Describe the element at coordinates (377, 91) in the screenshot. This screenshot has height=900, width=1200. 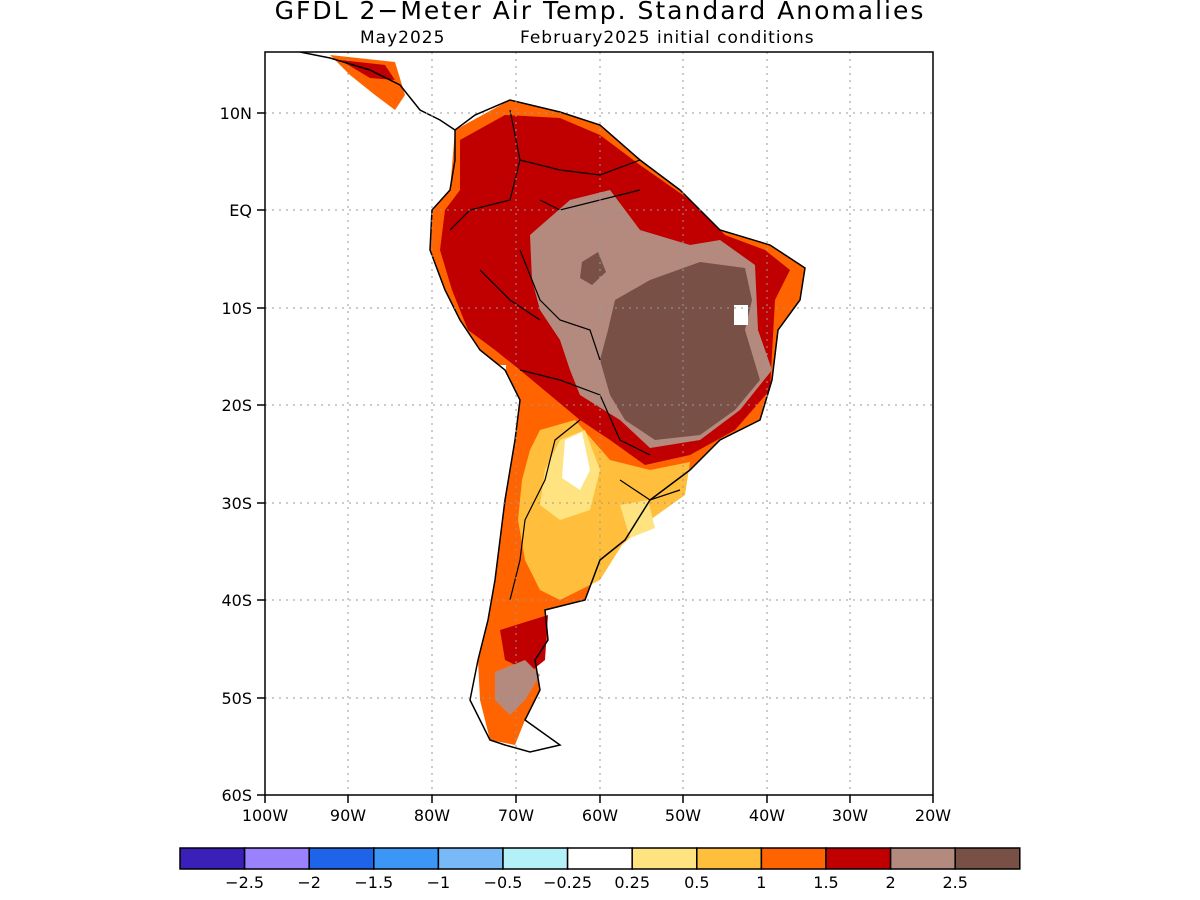
I see `coastline-central-america` at that location.